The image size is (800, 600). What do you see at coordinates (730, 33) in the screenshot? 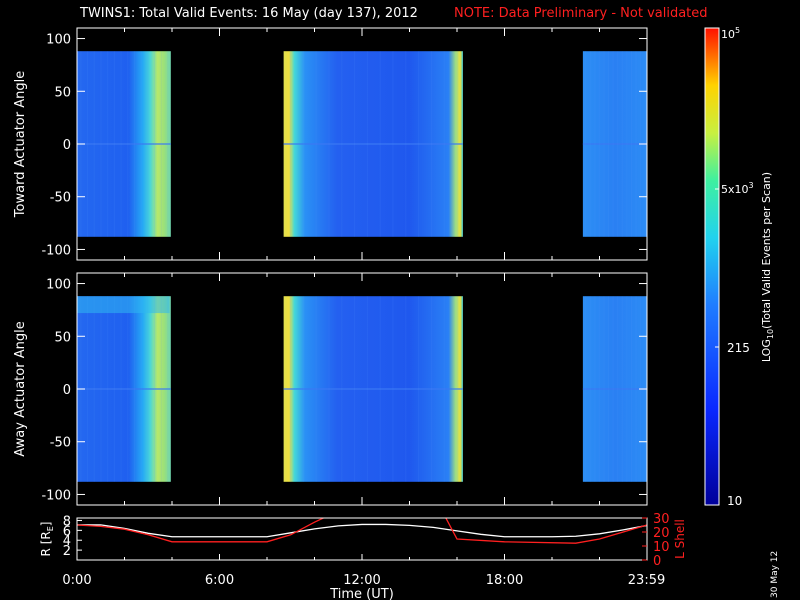
I see `colorbar-max-label: 105` at bounding box center [730, 33].